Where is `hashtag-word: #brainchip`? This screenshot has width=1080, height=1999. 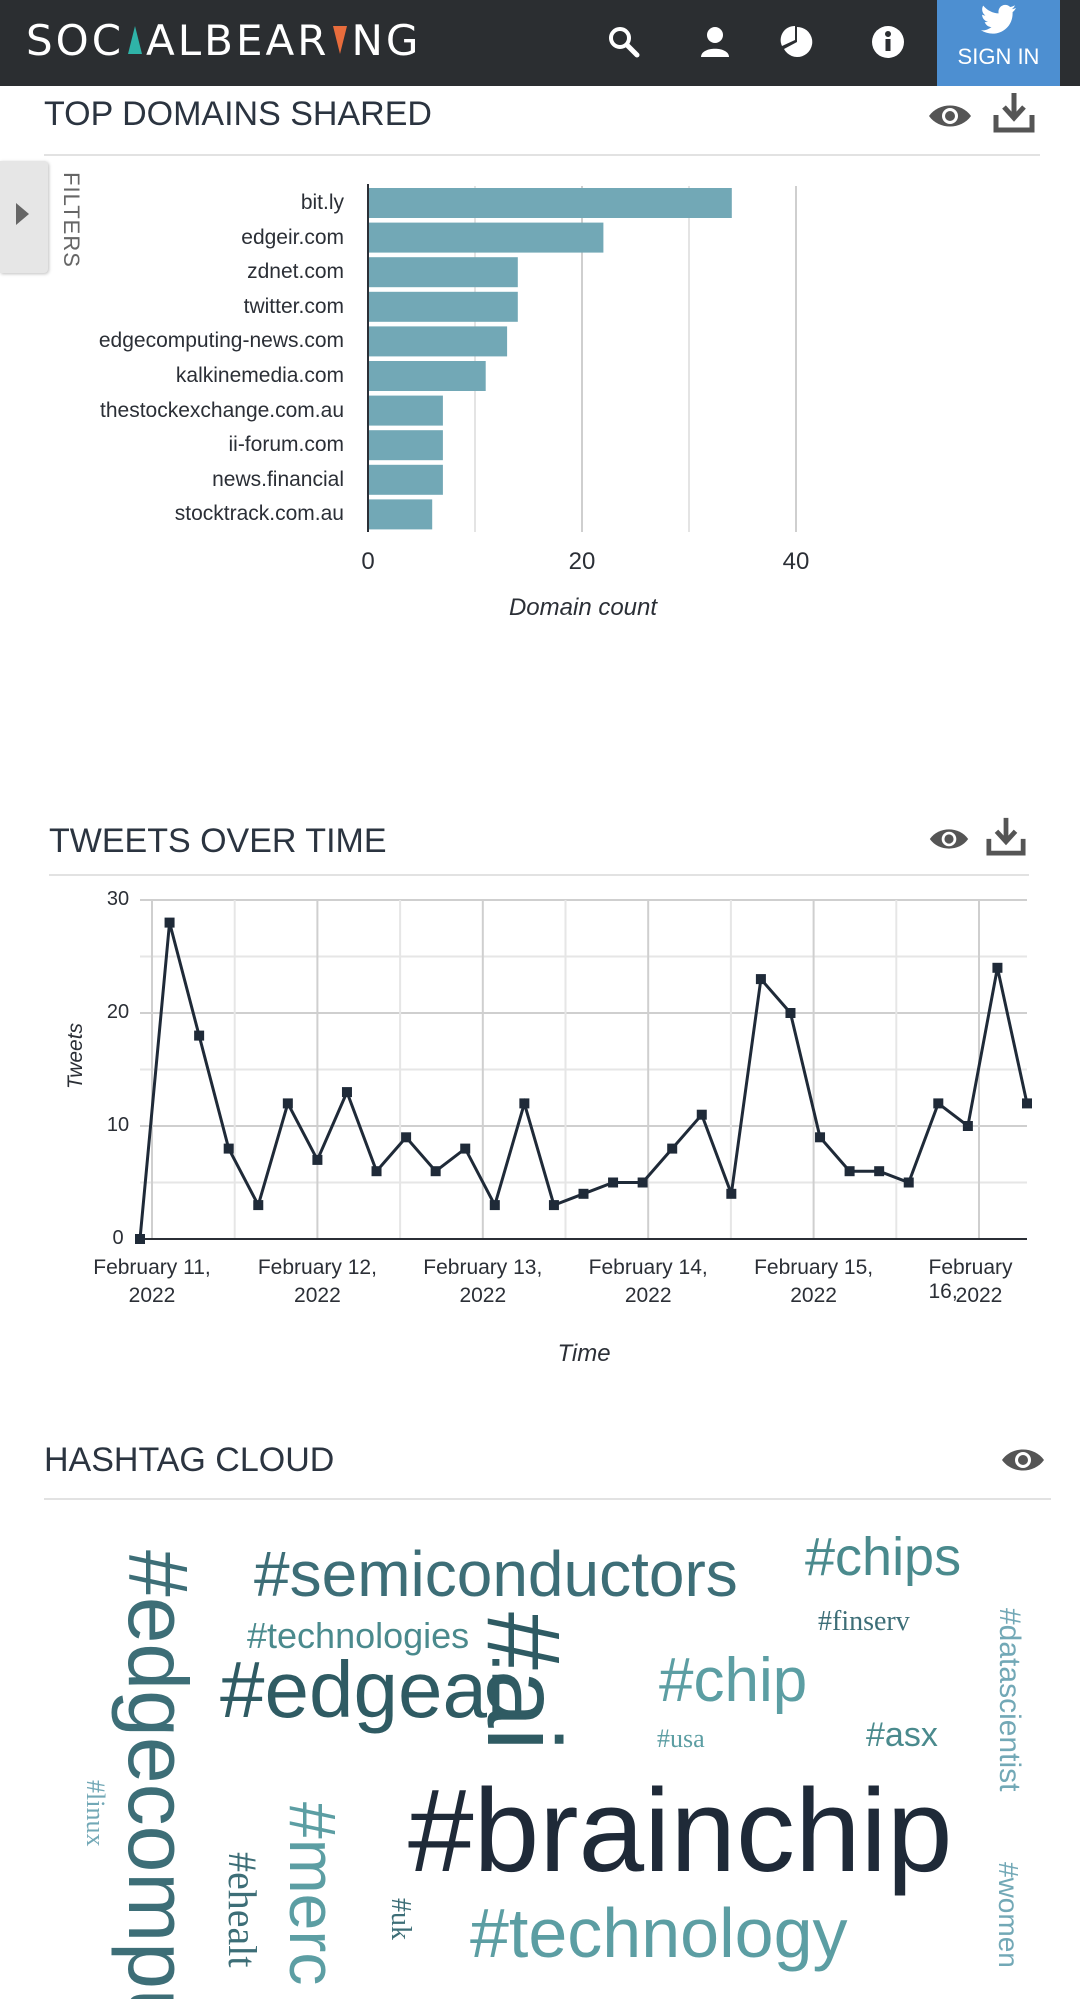 hashtag-word: #brainchip is located at coordinates (680, 1831).